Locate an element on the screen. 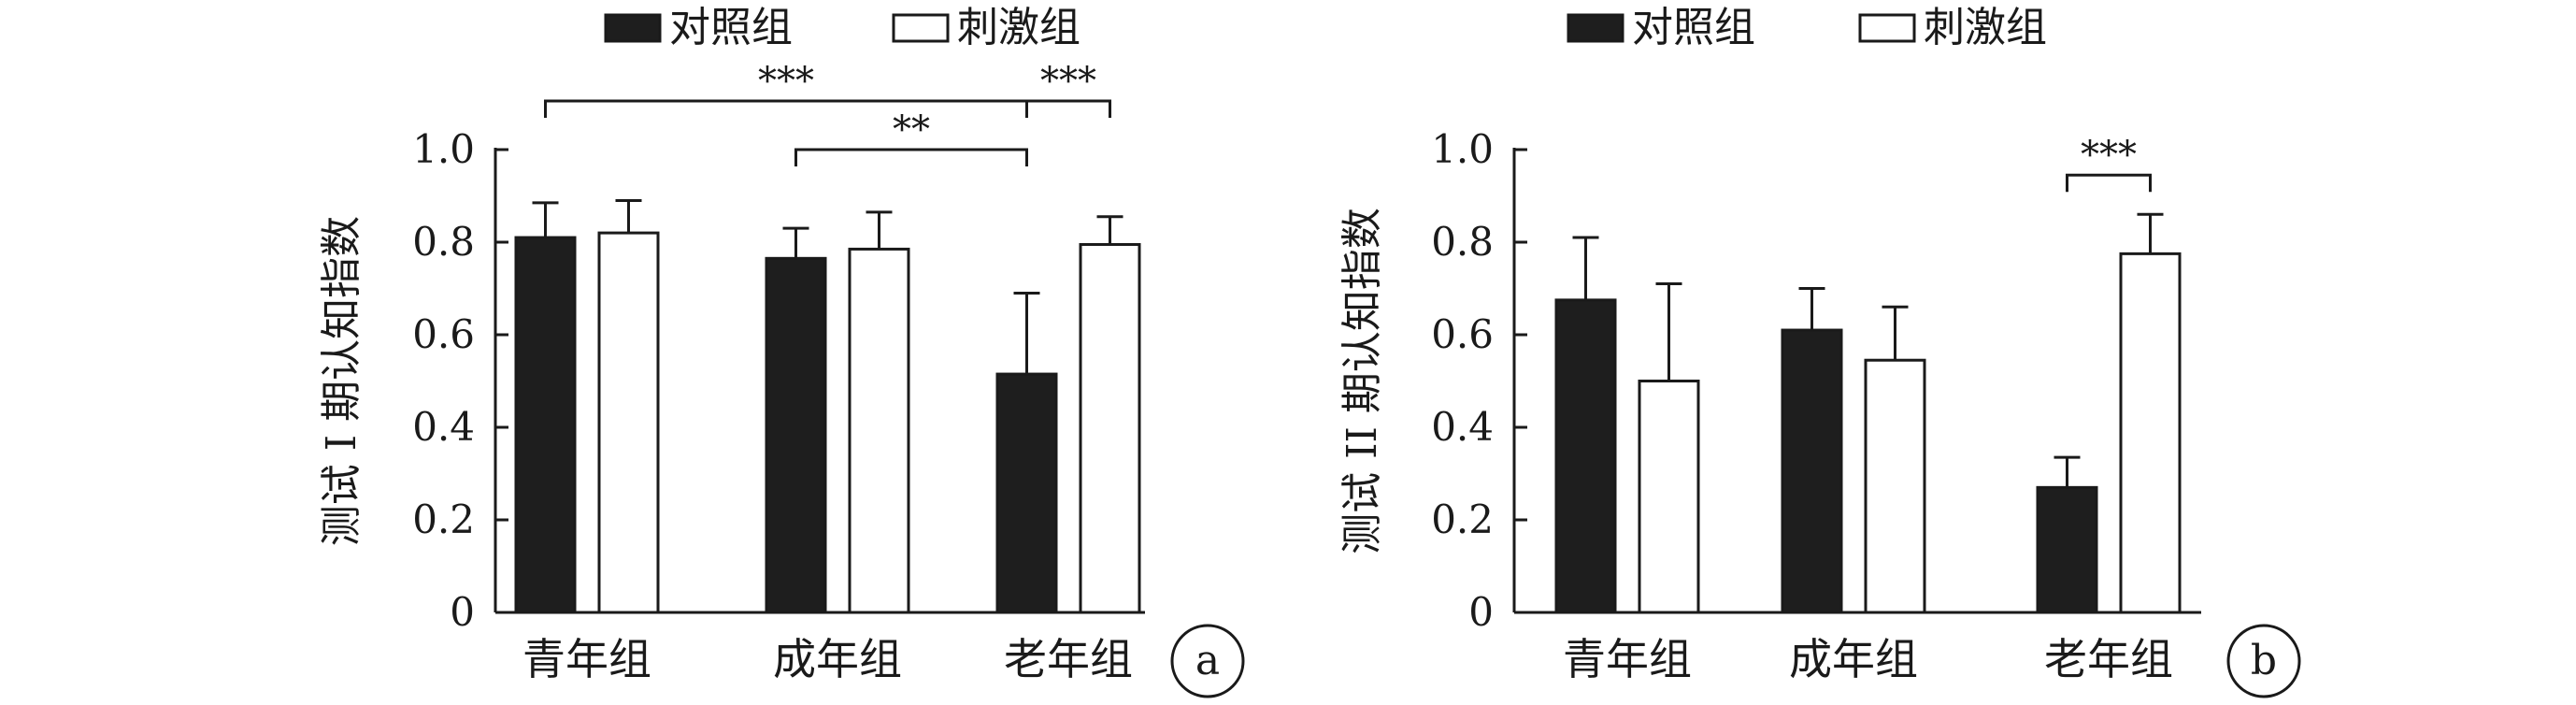 The height and width of the screenshot is (705, 2576). legend-b: 对照组 刺激组 is located at coordinates (1807, 27).